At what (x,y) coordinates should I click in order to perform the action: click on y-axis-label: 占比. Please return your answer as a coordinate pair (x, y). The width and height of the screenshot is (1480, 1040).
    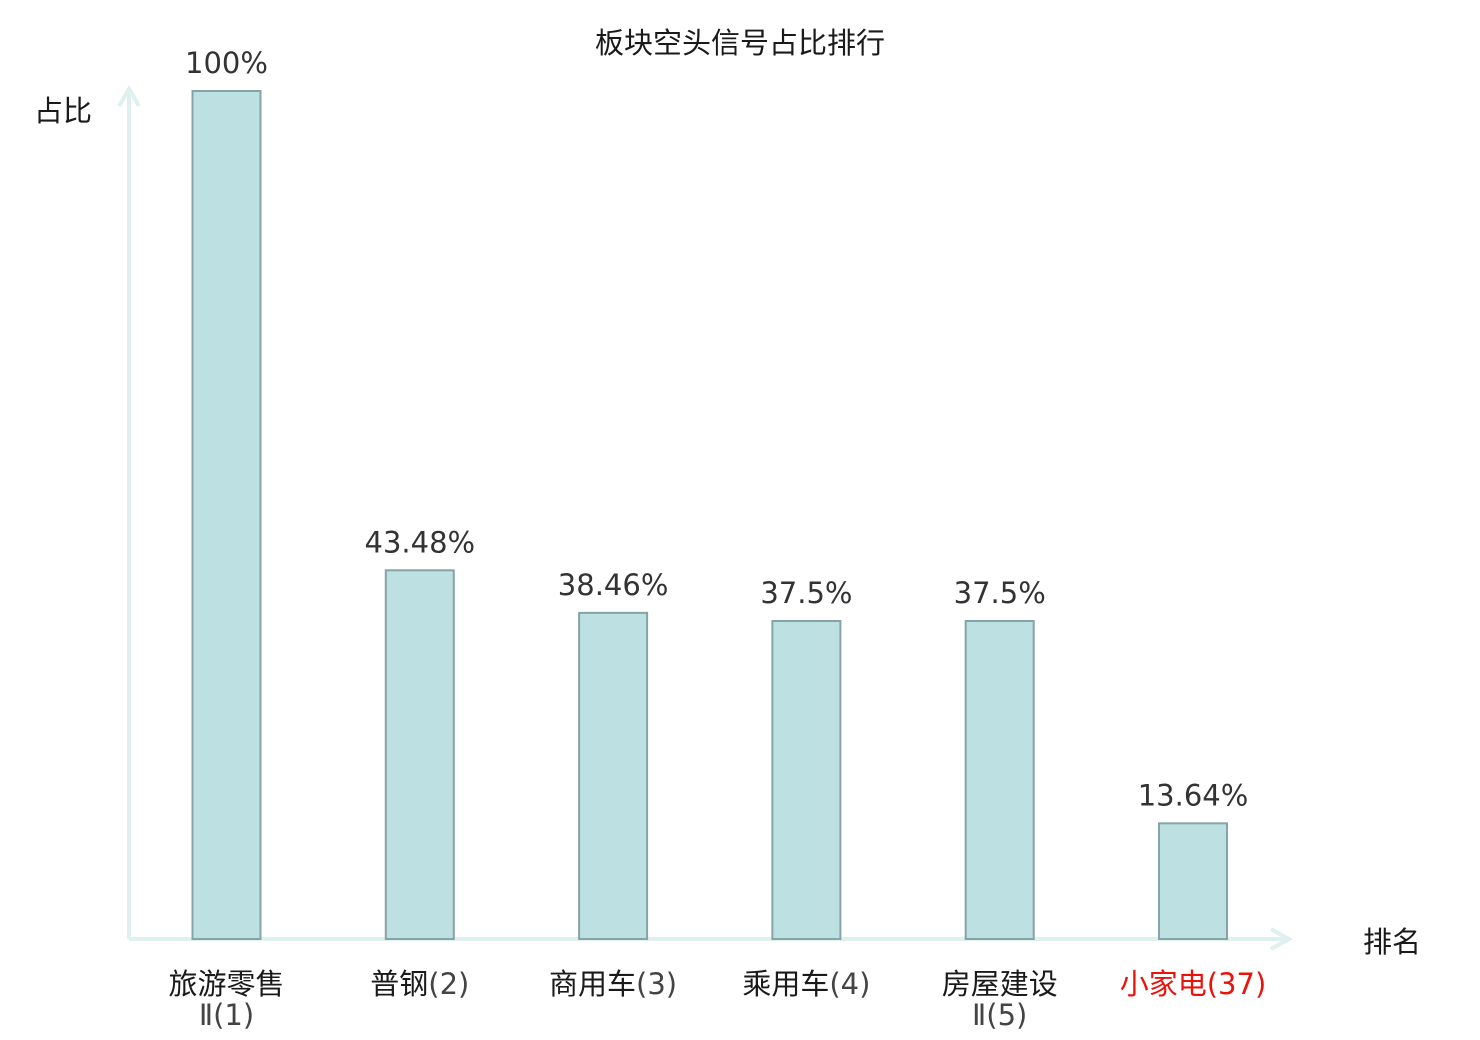
    Looking at the image, I should click on (63, 111).